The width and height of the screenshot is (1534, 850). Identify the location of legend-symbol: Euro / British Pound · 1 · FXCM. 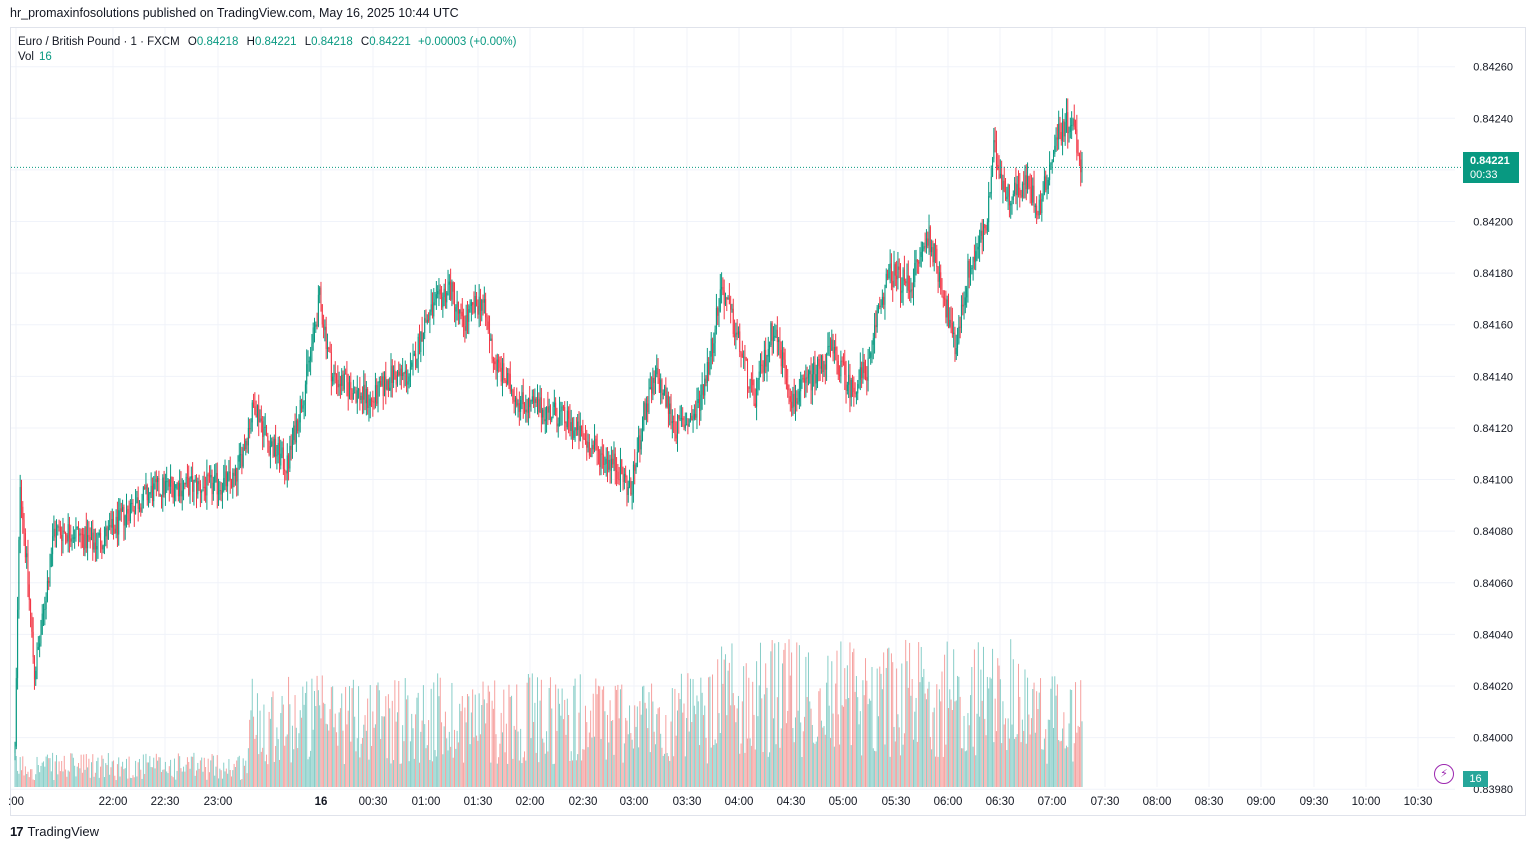
(99, 42).